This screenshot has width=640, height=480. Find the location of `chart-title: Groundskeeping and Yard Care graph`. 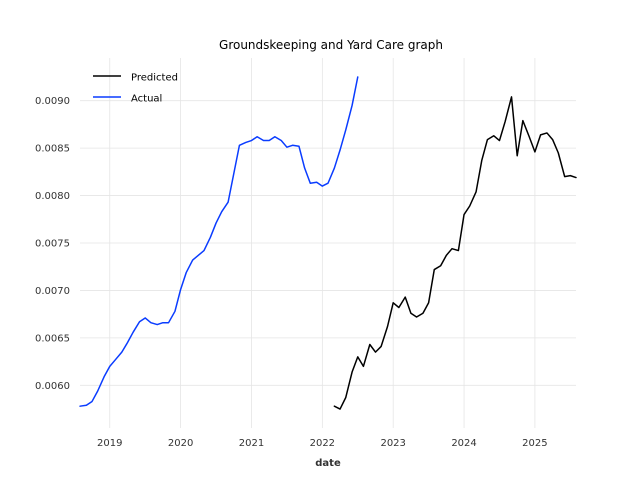

chart-title: Groundskeeping and Yard Care graph is located at coordinates (331, 45).